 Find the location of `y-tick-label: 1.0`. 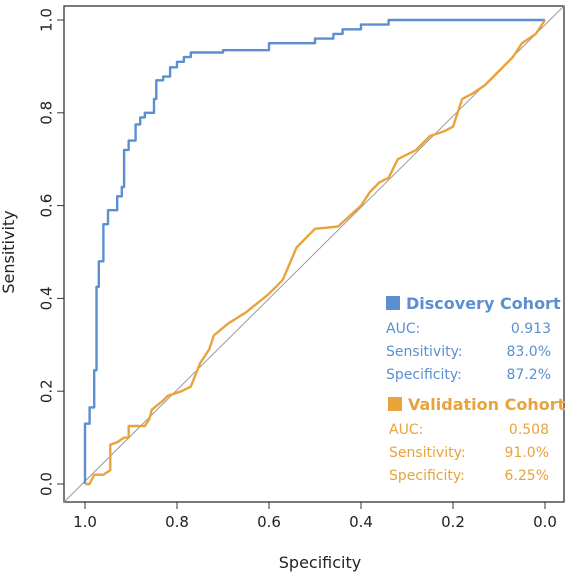

y-tick-label: 1.0 is located at coordinates (47, 20).